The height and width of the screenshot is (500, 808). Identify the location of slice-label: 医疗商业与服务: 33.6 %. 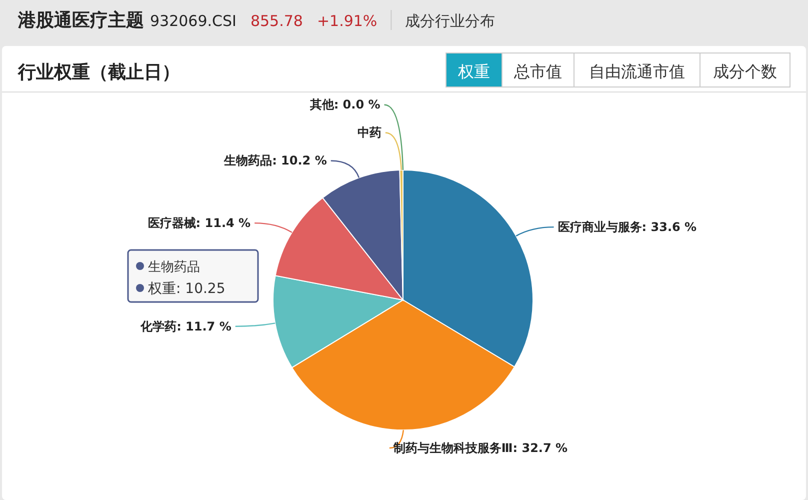
(627, 227).